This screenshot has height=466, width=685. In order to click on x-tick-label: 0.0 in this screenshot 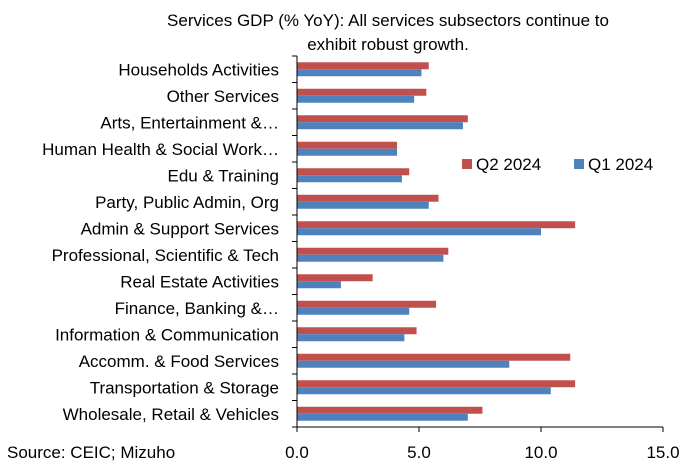, I will do `click(297, 452)`.